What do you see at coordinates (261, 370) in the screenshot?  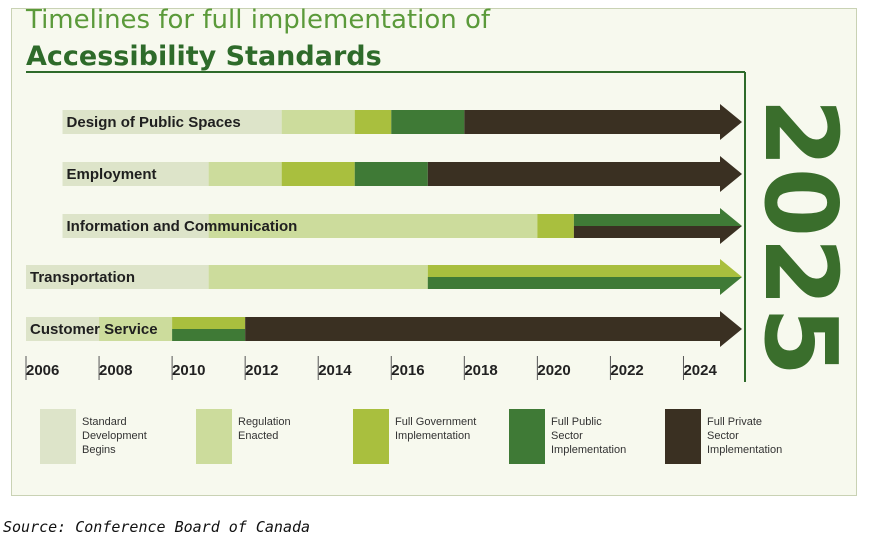 I see `tick-label: 2012` at bounding box center [261, 370].